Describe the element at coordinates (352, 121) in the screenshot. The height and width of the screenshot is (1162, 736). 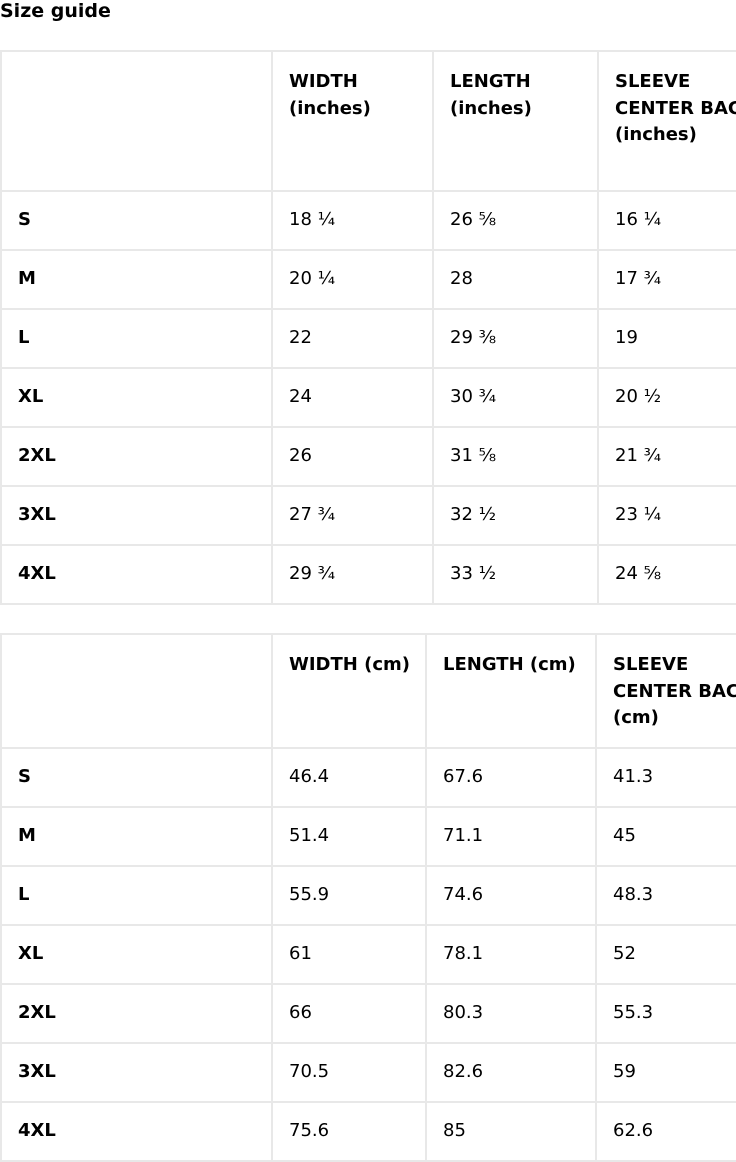
I see `header-cell: WIDTH (inches)` at that location.